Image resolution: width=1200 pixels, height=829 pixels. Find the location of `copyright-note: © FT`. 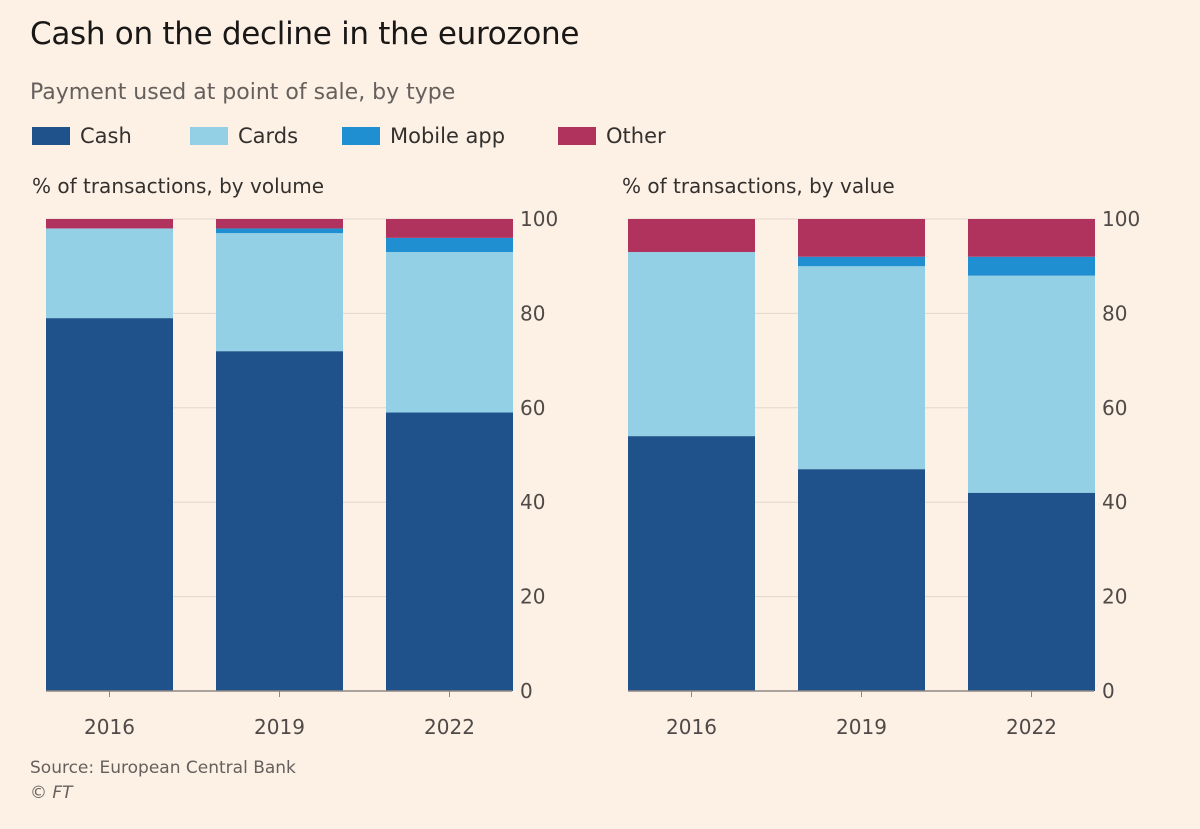

copyright-note: © FT is located at coordinates (51, 793).